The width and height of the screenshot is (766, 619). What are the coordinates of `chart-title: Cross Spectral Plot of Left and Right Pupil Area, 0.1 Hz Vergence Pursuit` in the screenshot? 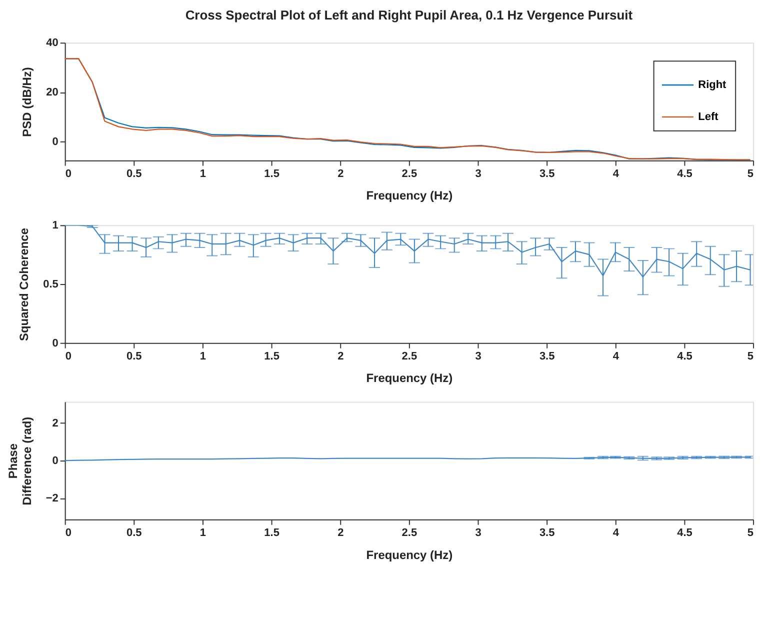 It's located at (409, 15).